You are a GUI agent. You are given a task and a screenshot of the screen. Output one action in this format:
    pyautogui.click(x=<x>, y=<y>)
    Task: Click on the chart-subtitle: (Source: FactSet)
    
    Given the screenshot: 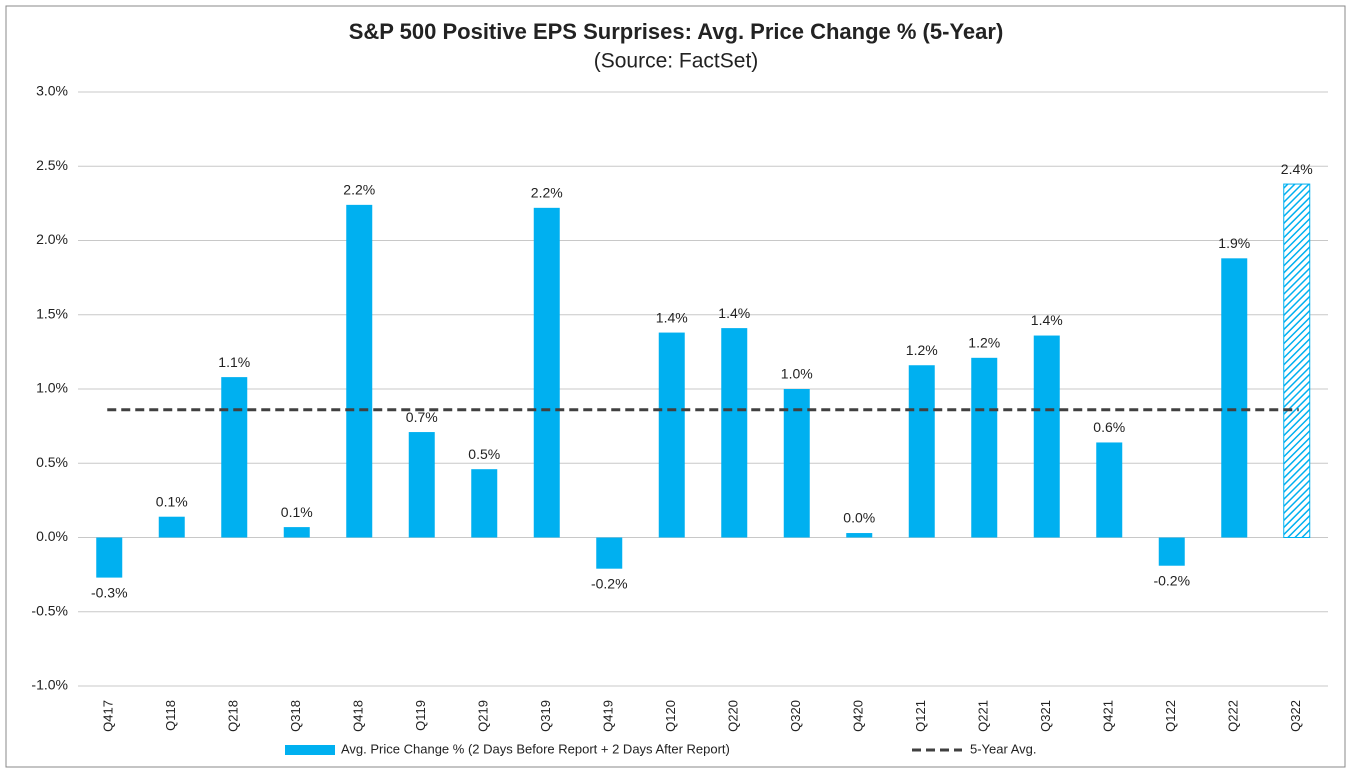 What is the action you would take?
    pyautogui.click(x=676, y=61)
    